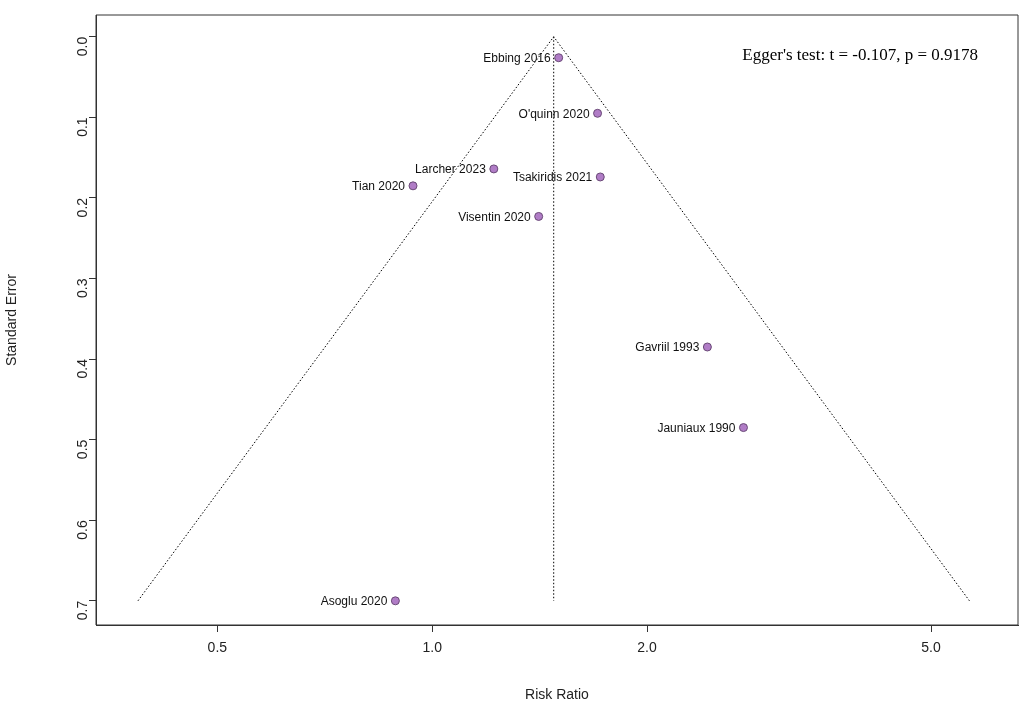 Image resolution: width=1023 pixels, height=708 pixels. What do you see at coordinates (81, 207) in the screenshot?
I see `y-tick-label: 0.2` at bounding box center [81, 207].